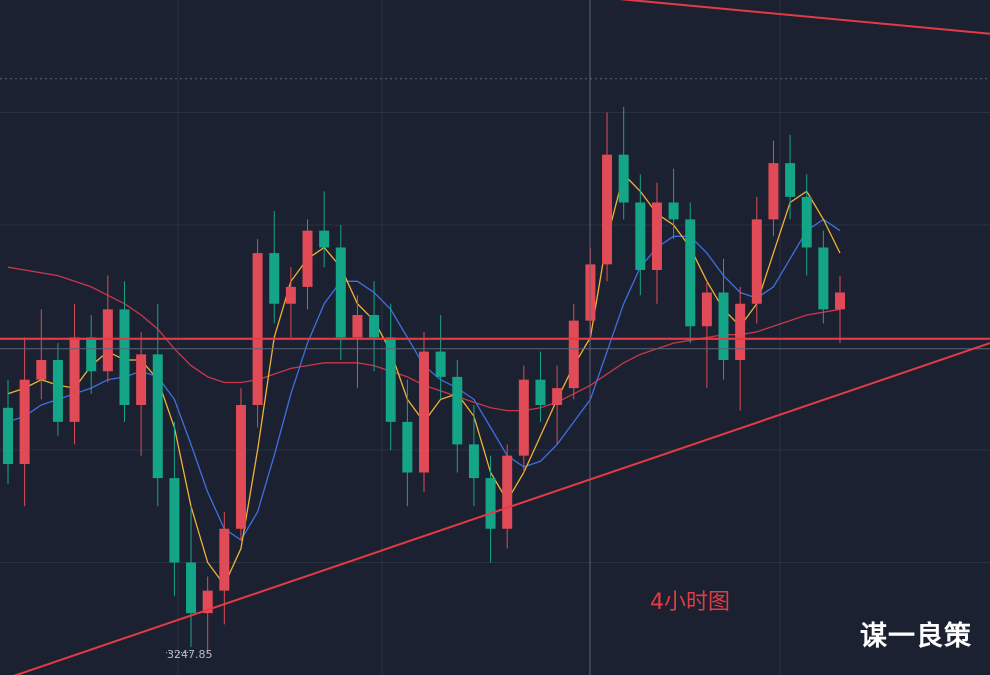 This screenshot has height=675, width=990. I want to click on timeframe-label: 4小时图, so click(690, 602).